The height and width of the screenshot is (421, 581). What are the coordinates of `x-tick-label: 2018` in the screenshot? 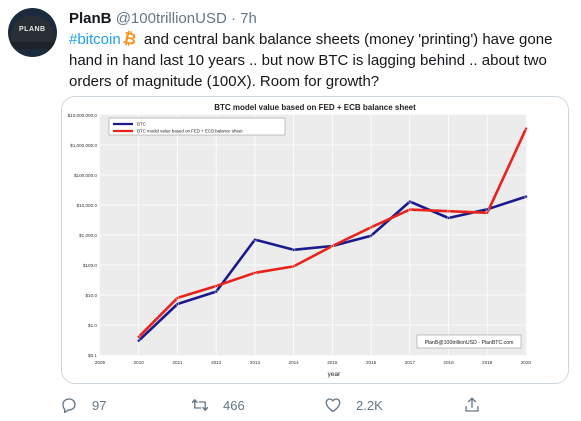 It's located at (448, 362).